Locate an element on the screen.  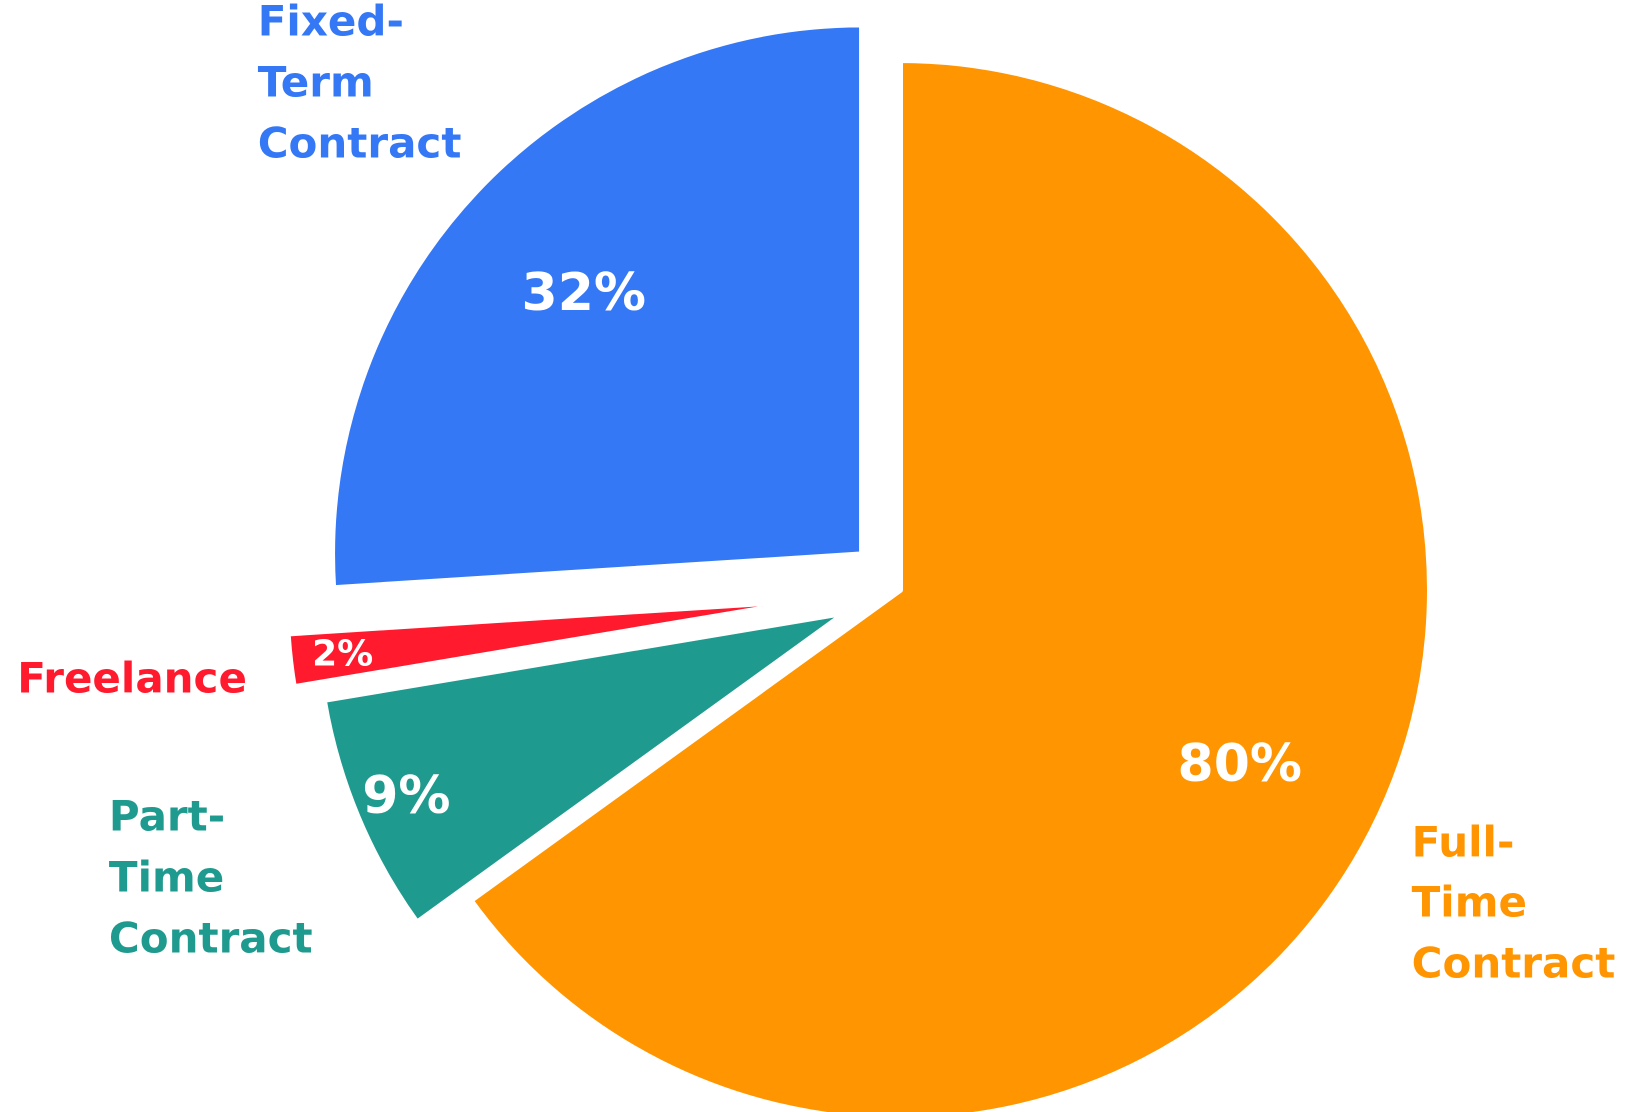
category-label: Full-Time Contract is located at coordinates (1513, 903).